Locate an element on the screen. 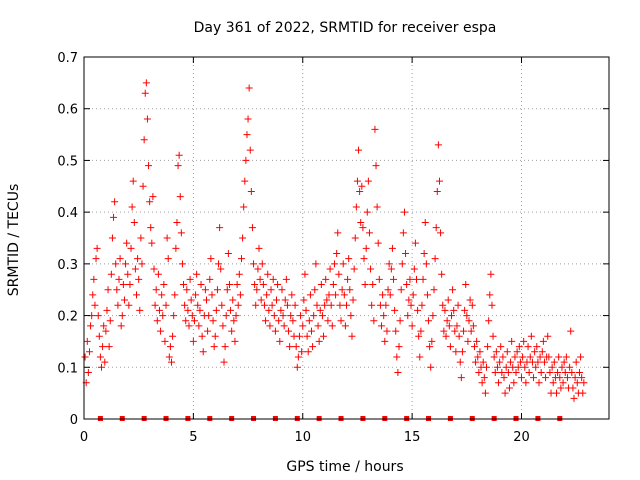 This screenshot has width=640, height=480. y-tick-label: 0.6 is located at coordinates (67, 110).